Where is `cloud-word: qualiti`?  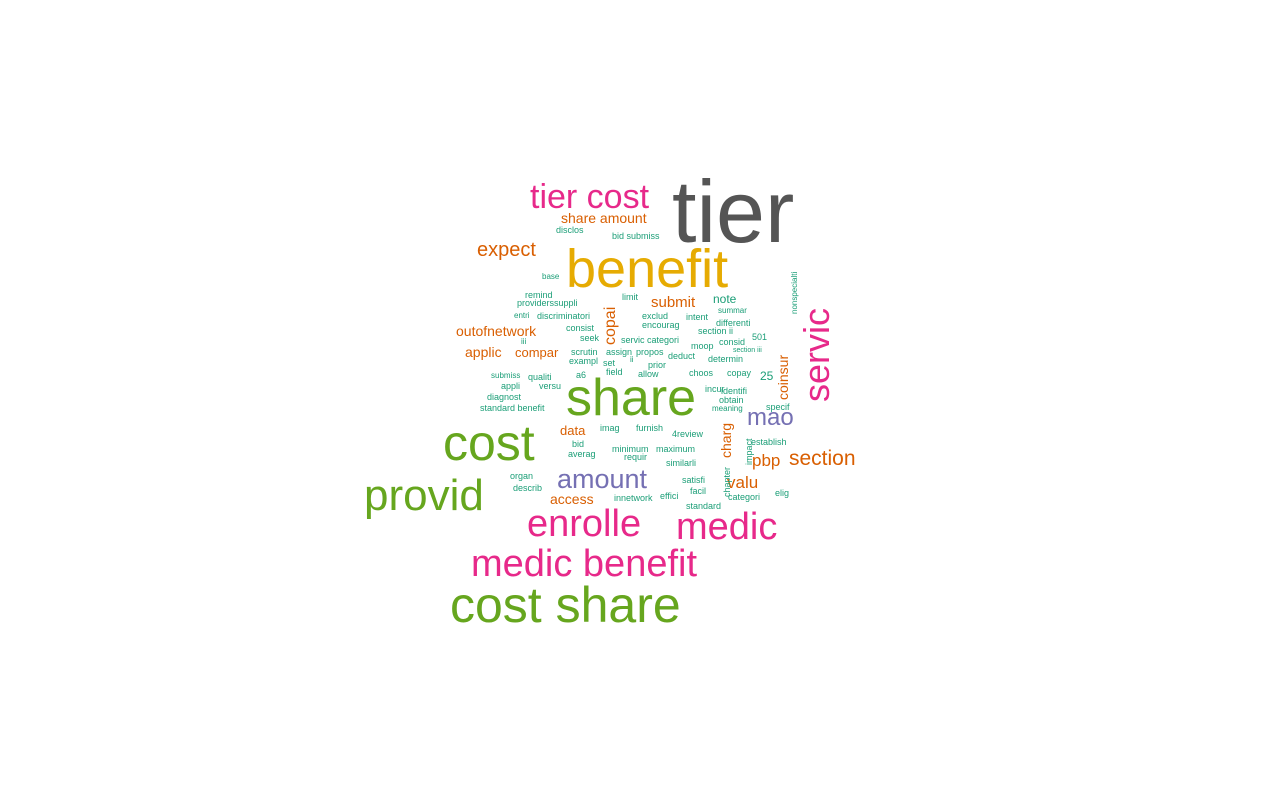 cloud-word: qualiti is located at coordinates (540, 377).